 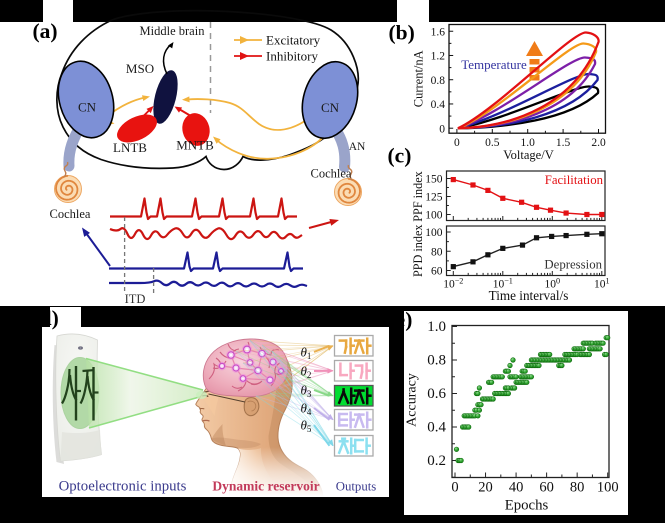 I want to click on svg-text: PPF index, so click(x=418, y=196).